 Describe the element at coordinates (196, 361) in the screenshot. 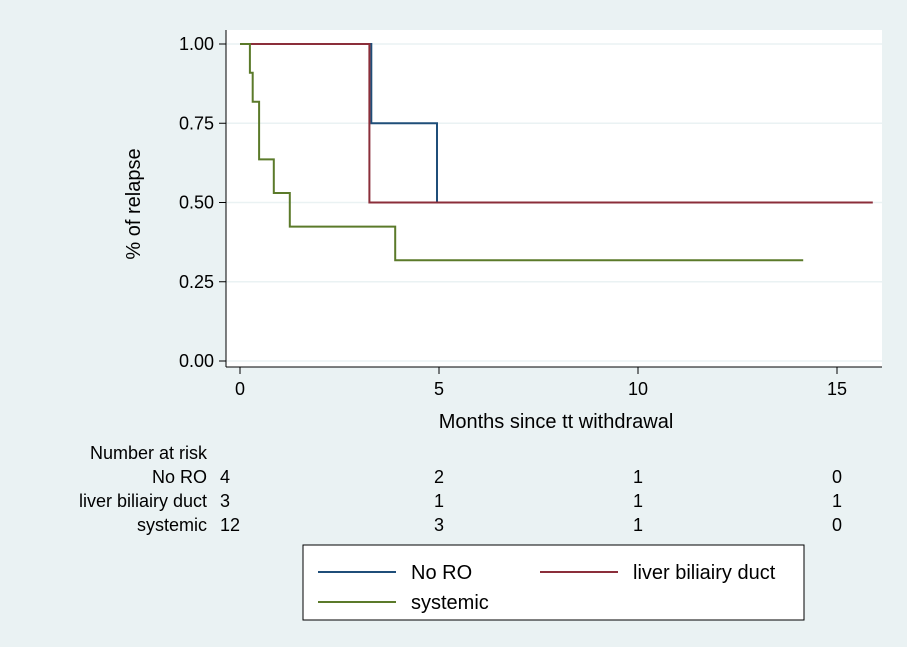

I see `y-tick-label: 0.00` at that location.